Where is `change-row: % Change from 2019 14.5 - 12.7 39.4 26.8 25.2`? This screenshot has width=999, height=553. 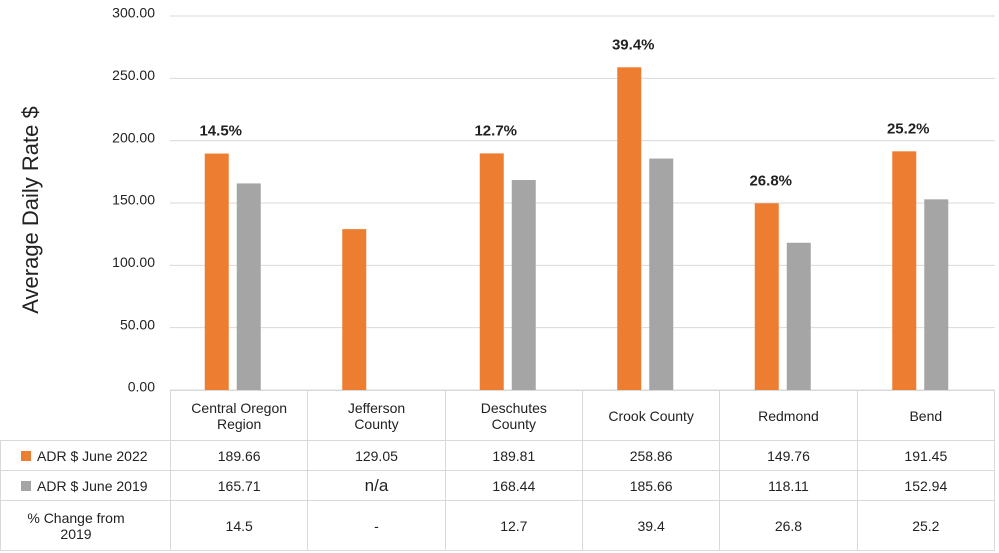
change-row: % Change from 2019 14.5 - 12.7 39.4 26.8 25.2 is located at coordinates (498, 525).